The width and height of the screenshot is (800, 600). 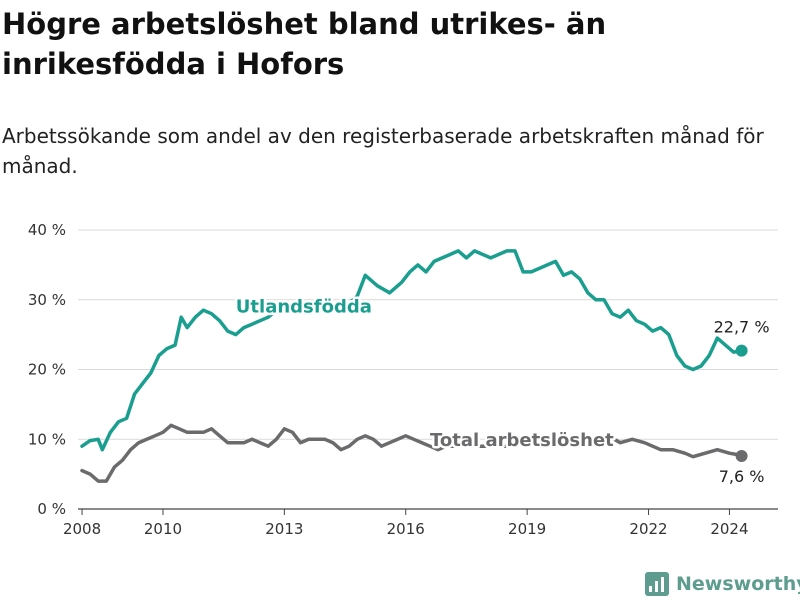 I want to click on x-tick-label: 2013, so click(x=284, y=529).